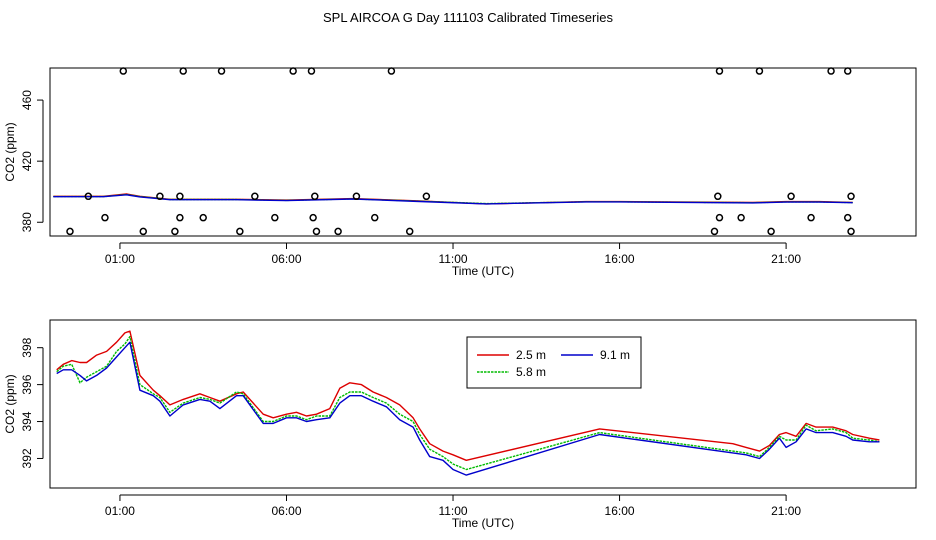  What do you see at coordinates (27, 421) in the screenshot?
I see `y-tick-label: 394` at bounding box center [27, 421].